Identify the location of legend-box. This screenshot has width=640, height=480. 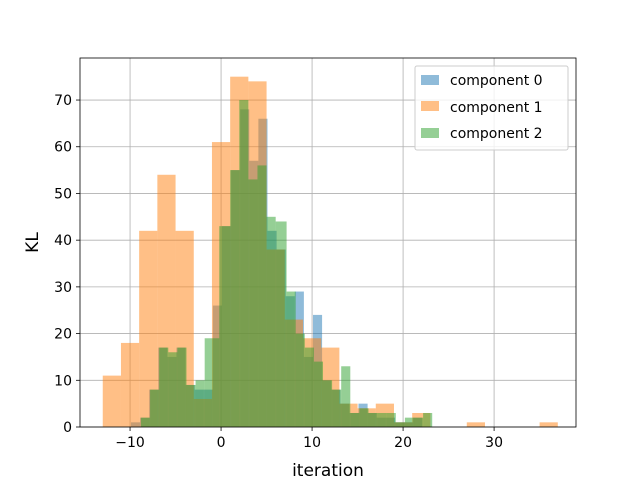
(491, 108).